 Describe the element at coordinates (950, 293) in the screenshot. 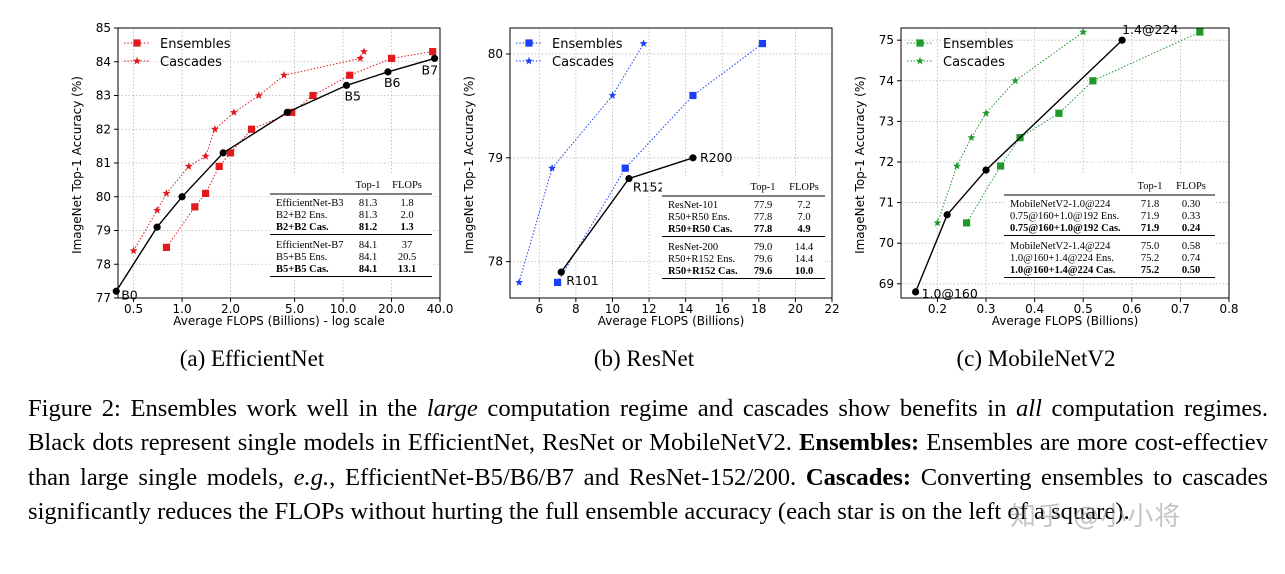

I see `single-model-label: 1.0@160` at that location.